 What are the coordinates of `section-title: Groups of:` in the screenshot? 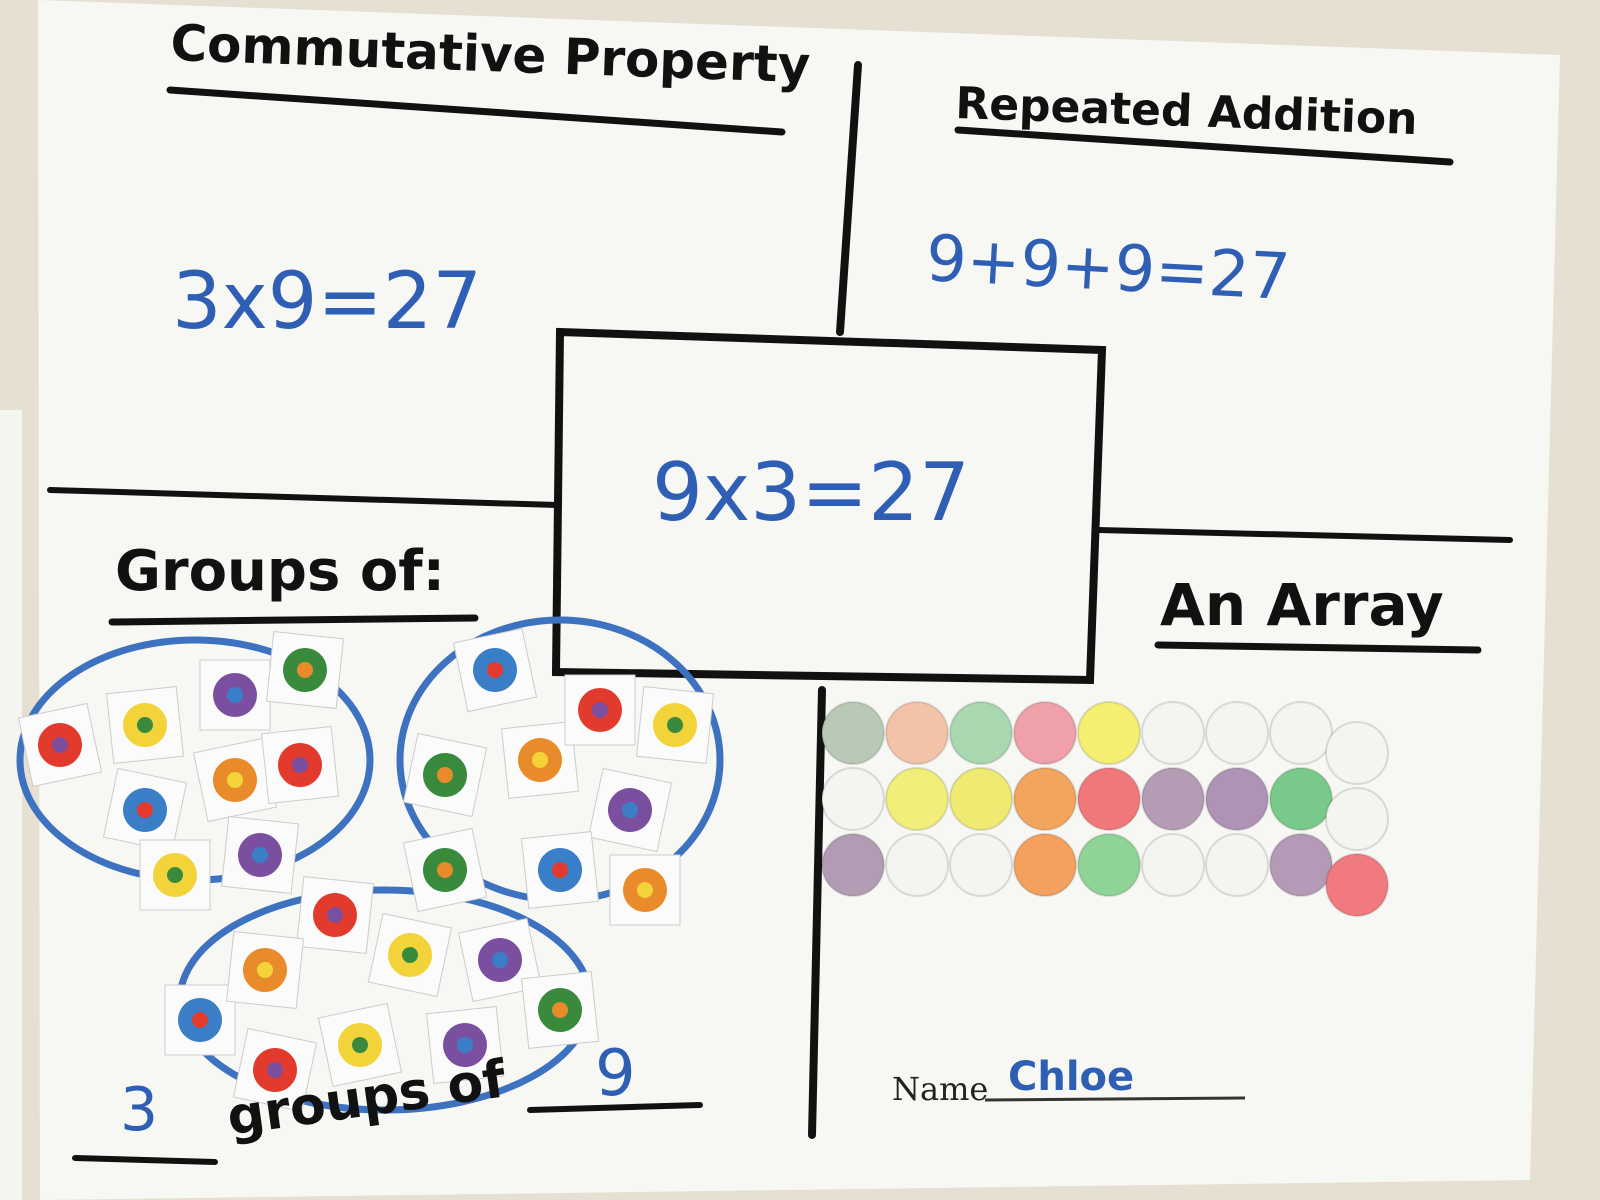 It's located at (280, 571).